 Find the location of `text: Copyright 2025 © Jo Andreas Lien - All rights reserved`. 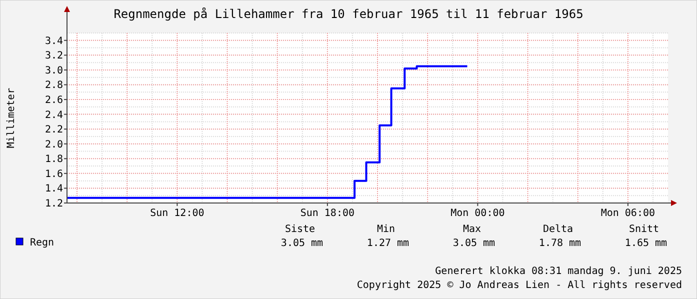

text: Copyright 2025 © Jo Andreas Lien - All rights reserved is located at coordinates (519, 285).